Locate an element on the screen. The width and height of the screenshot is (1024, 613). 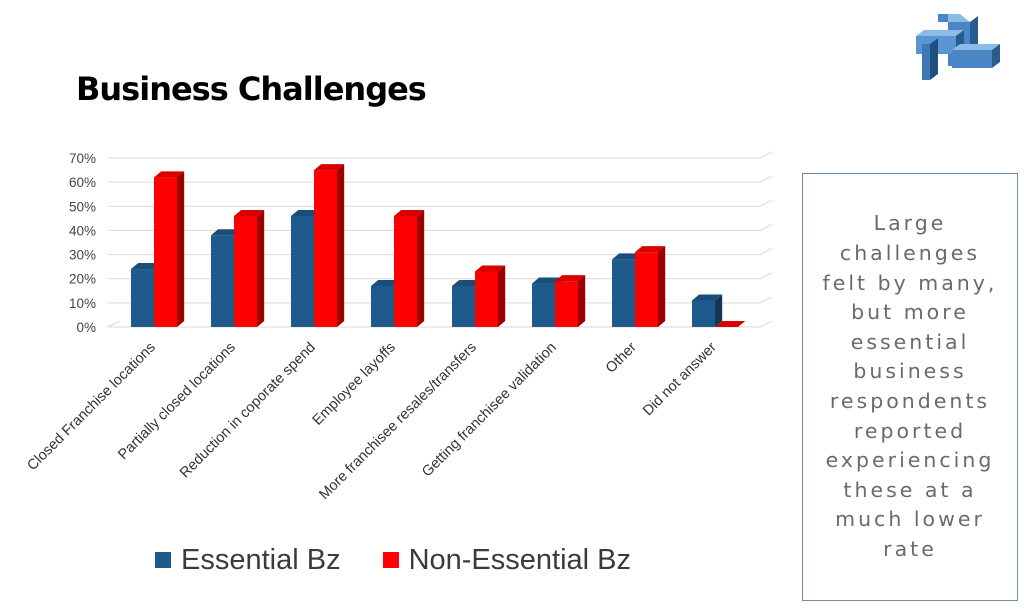
x-category-label: Other is located at coordinates (621, 357).